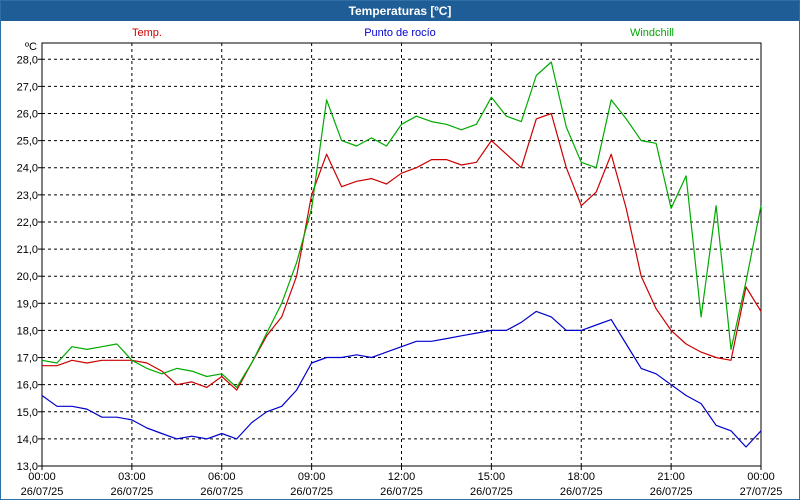 This screenshot has width=800, height=500. Describe the element at coordinates (147, 33) in the screenshot. I see `legend-temp: Temp.` at that location.